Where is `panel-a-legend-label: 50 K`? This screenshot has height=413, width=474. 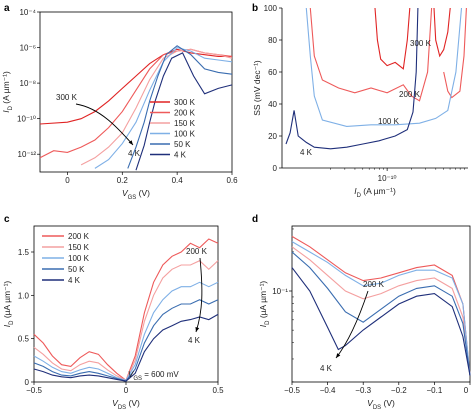
panel-a-legend-label: 50 K is located at coordinates (182, 144).